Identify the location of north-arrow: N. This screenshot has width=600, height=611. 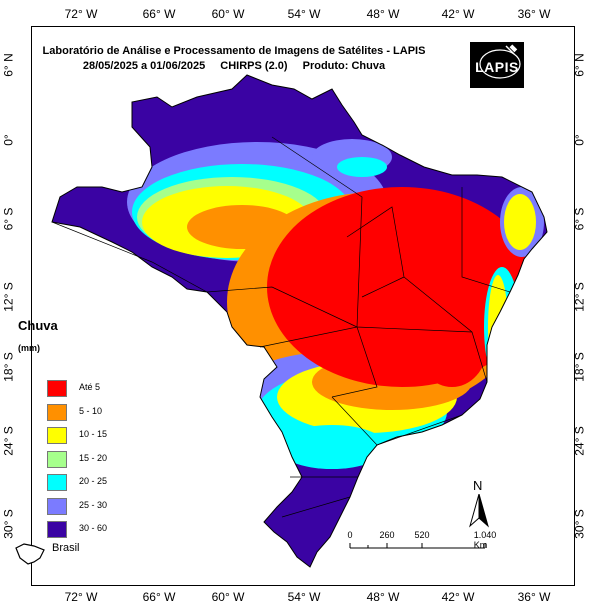
(479, 503).